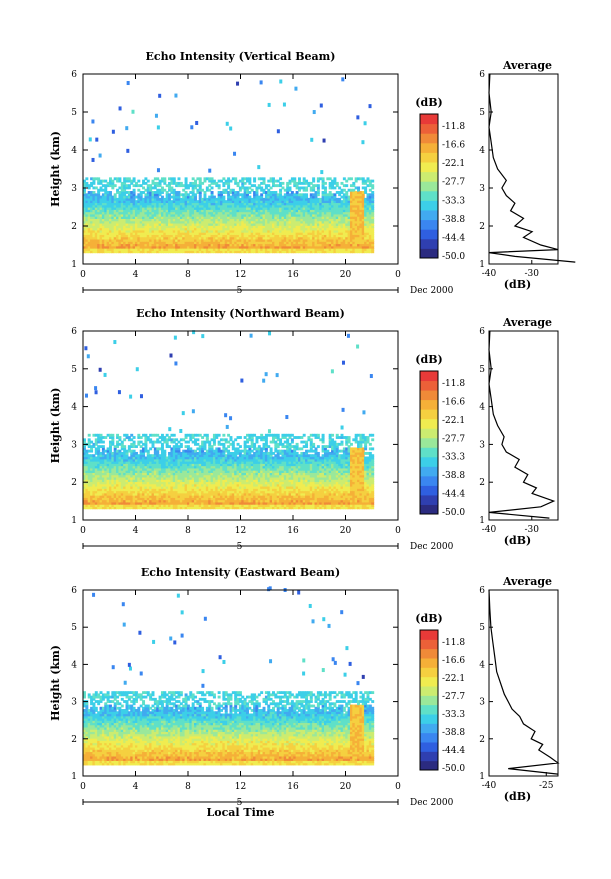  Describe the element at coordinates (527, 65) in the screenshot. I see `average-title: Average` at that location.